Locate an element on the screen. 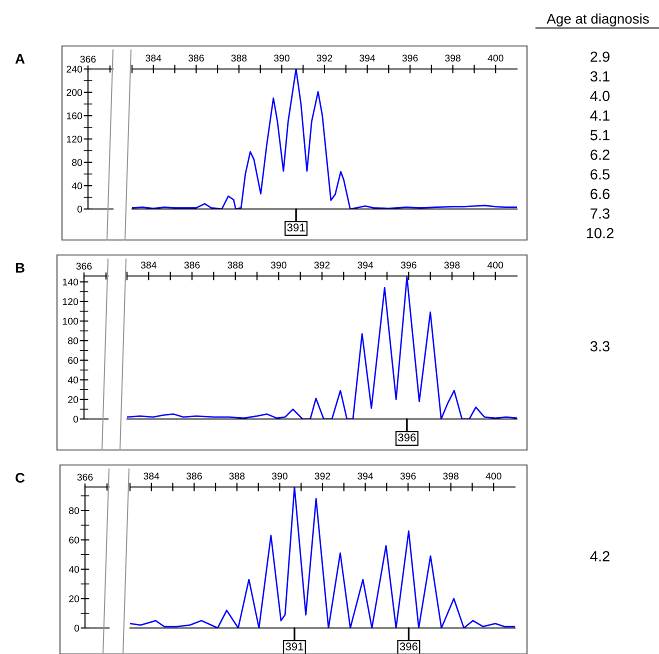 The image size is (659, 654). text: 6.2 is located at coordinates (600, 155).